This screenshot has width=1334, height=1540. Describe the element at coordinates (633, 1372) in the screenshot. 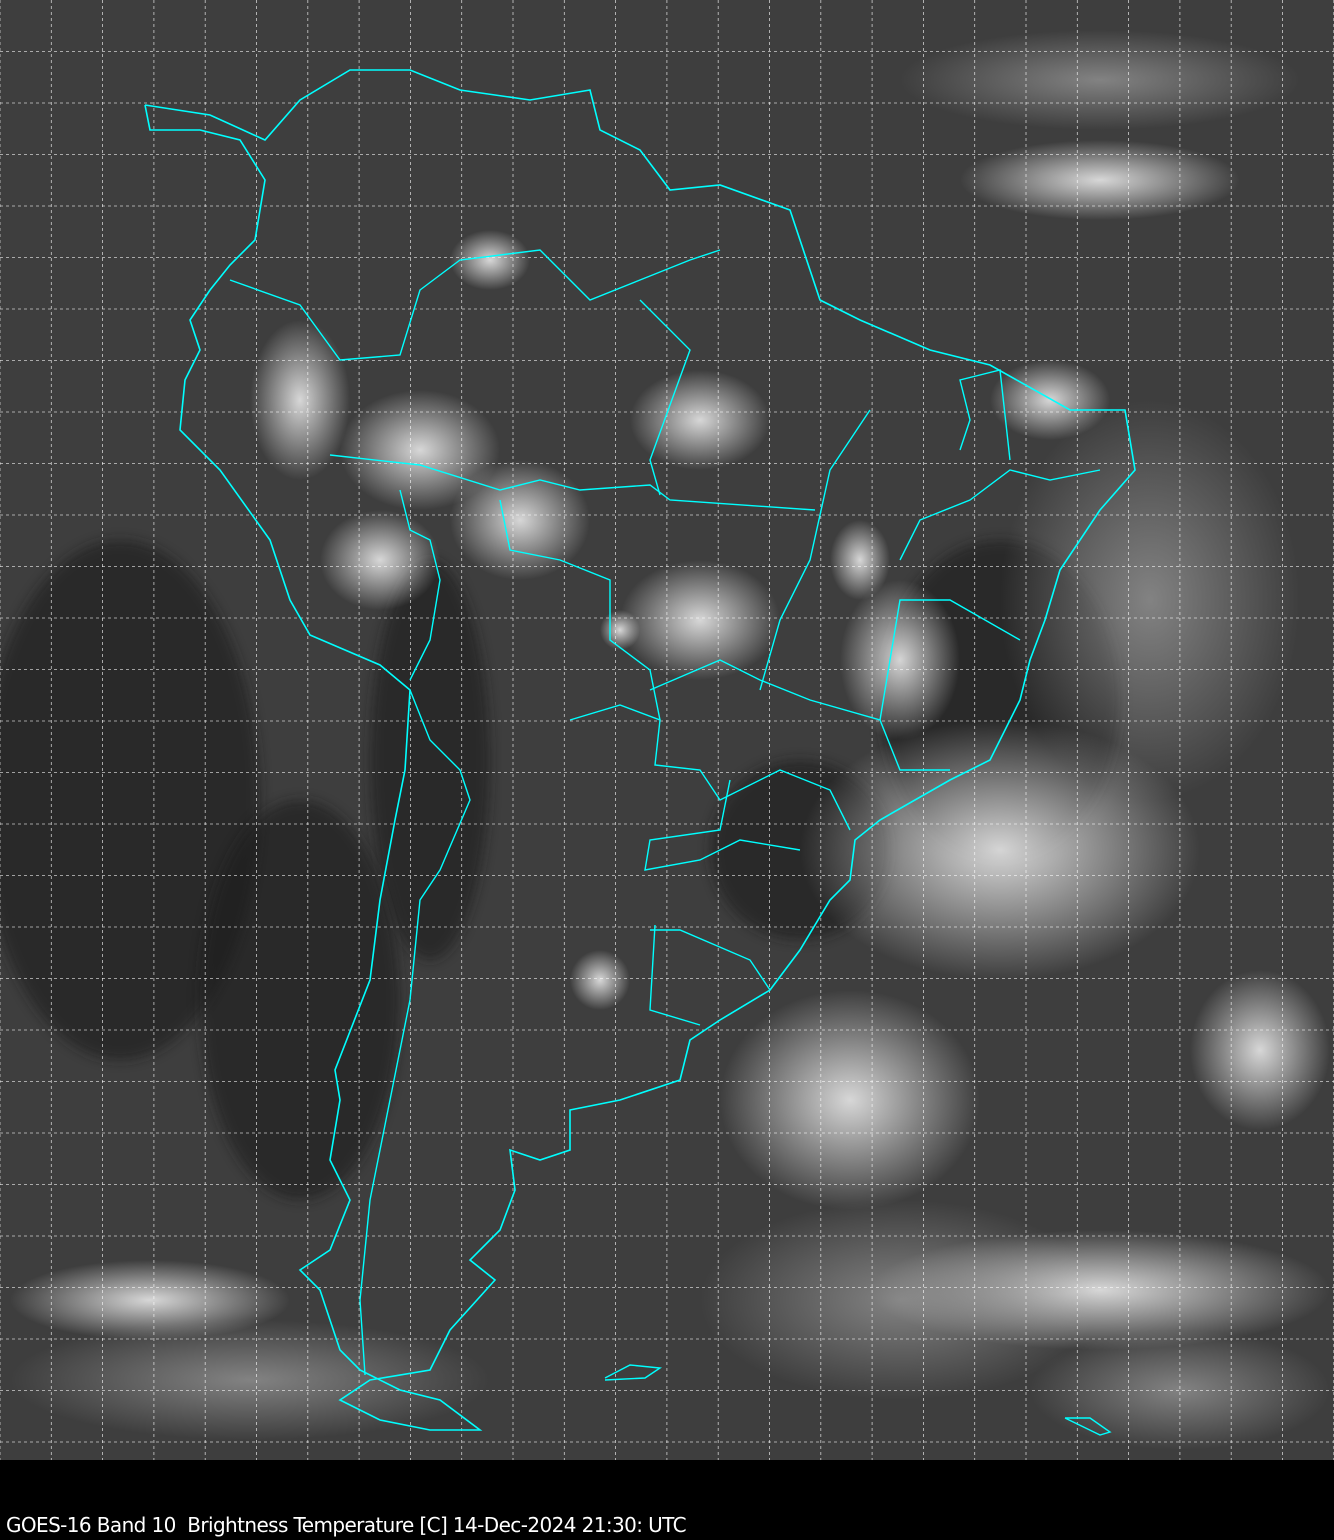

I see `falkland-islands-outline` at that location.